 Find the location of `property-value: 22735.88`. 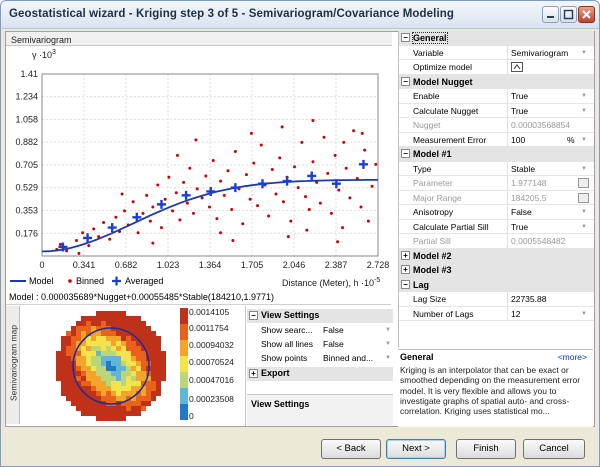

property-value: 22735.88 is located at coordinates (529, 299).